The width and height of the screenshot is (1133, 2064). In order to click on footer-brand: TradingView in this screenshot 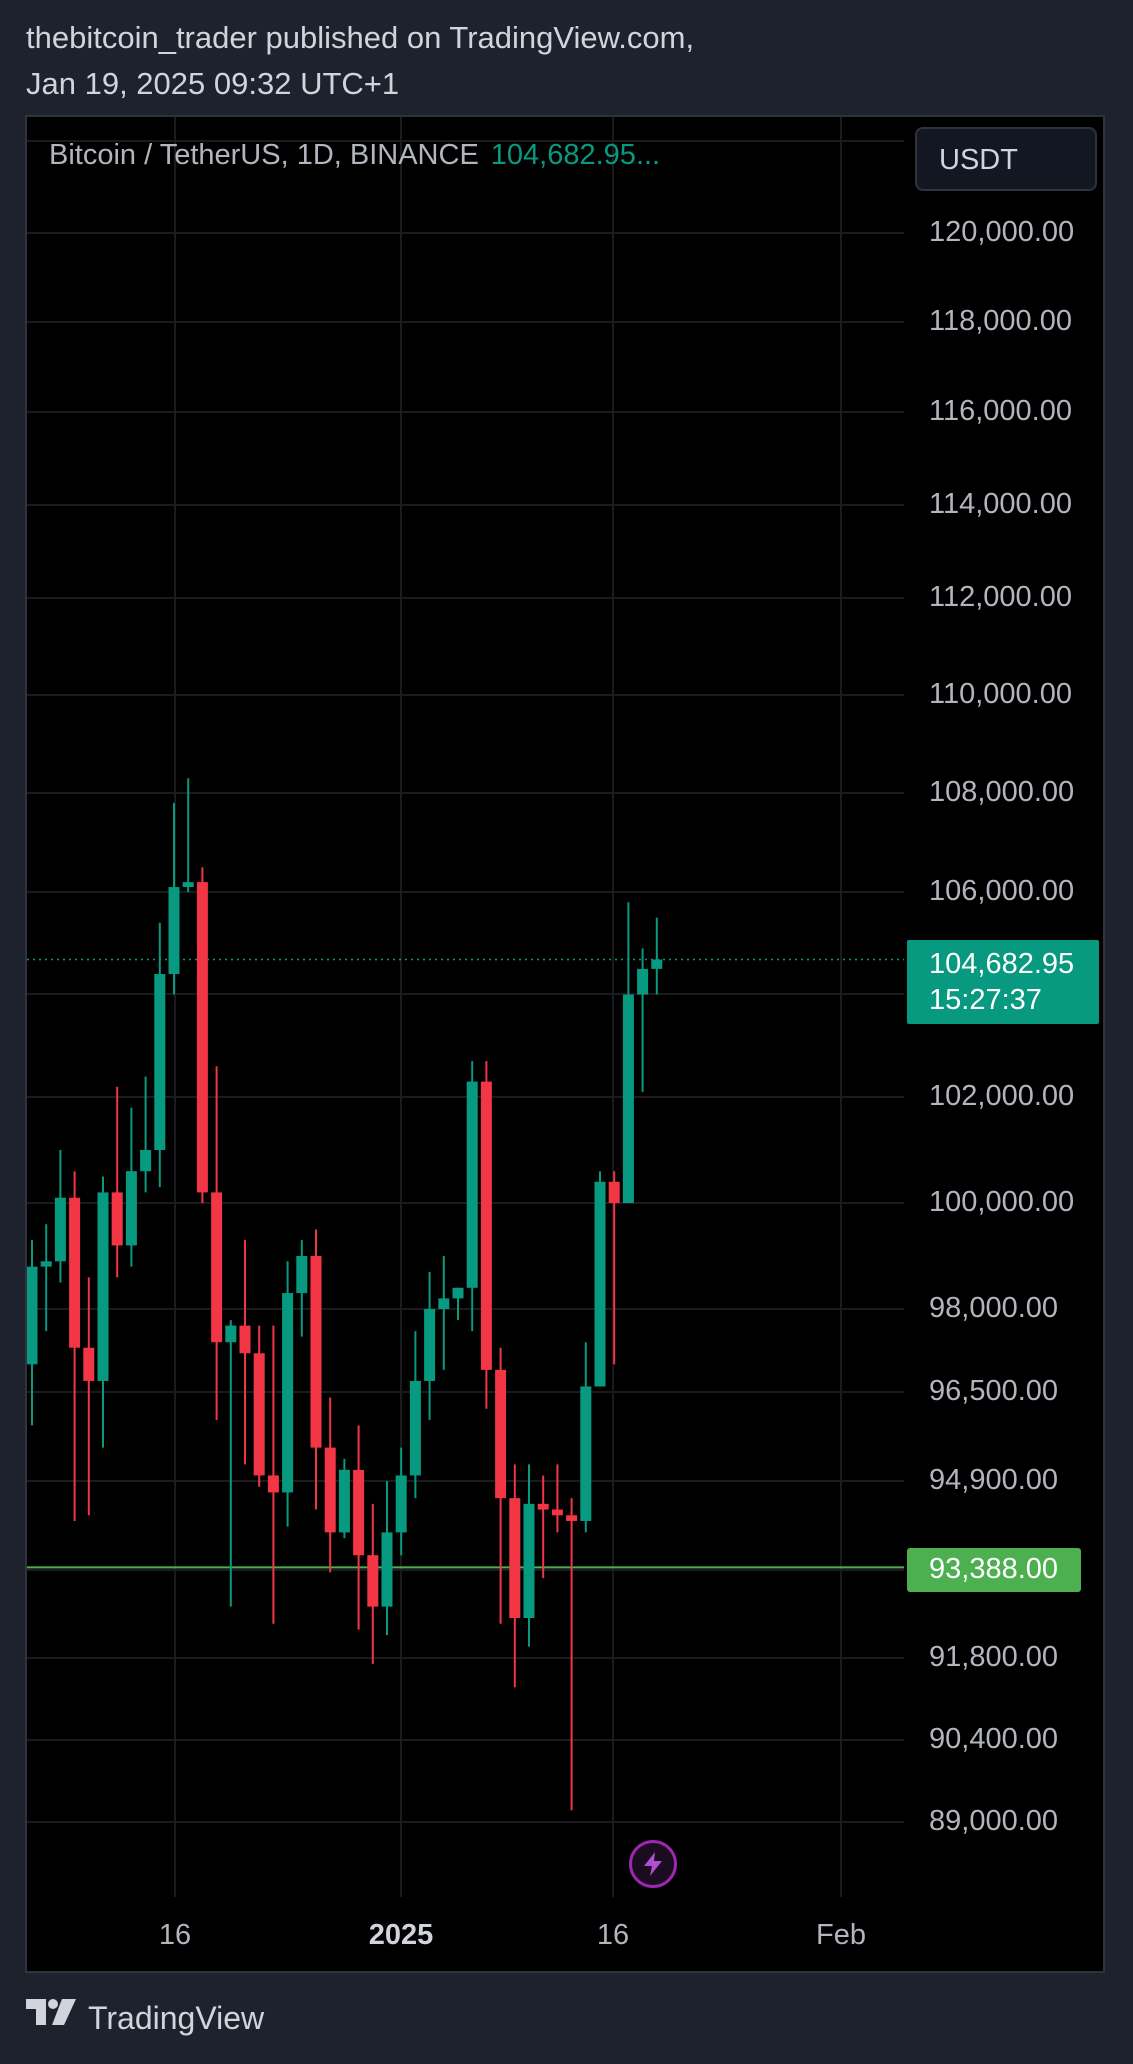, I will do `click(176, 2018)`.